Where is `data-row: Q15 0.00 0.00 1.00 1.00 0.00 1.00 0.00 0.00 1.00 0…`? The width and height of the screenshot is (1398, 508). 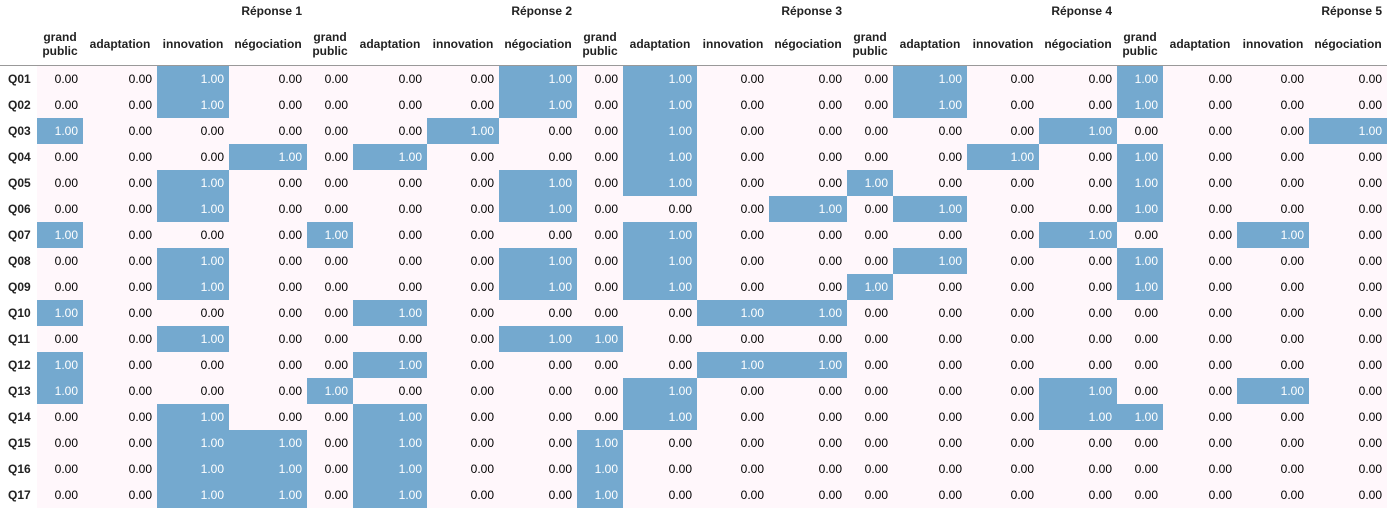 data-row: Q15 0.00 0.00 1.00 1.00 0.00 1.00 0.00 0.00 1.00 0… is located at coordinates (693, 443).